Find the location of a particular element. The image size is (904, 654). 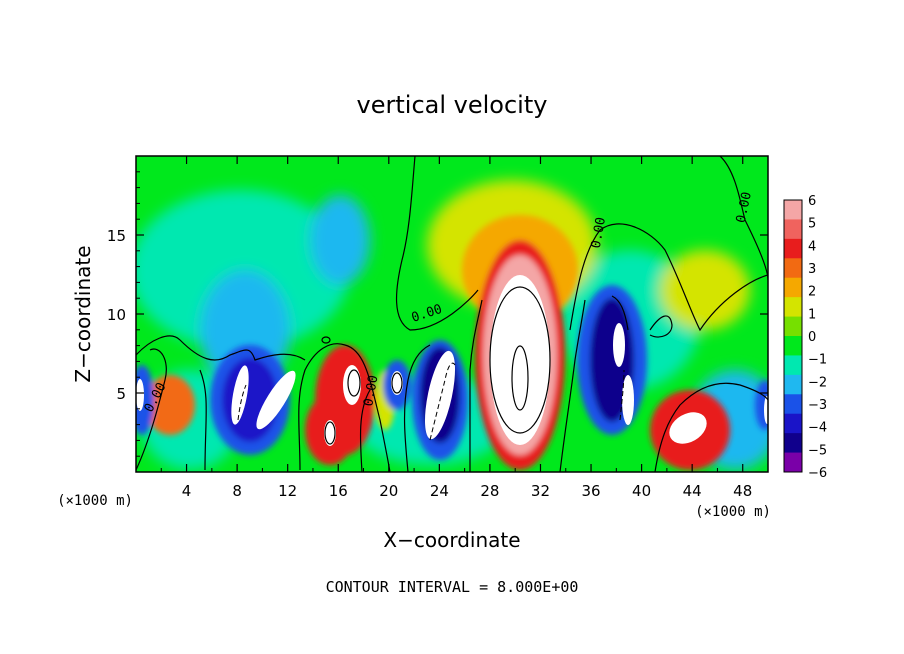

x-axis-label: X−coordinate is located at coordinates (451, 540).